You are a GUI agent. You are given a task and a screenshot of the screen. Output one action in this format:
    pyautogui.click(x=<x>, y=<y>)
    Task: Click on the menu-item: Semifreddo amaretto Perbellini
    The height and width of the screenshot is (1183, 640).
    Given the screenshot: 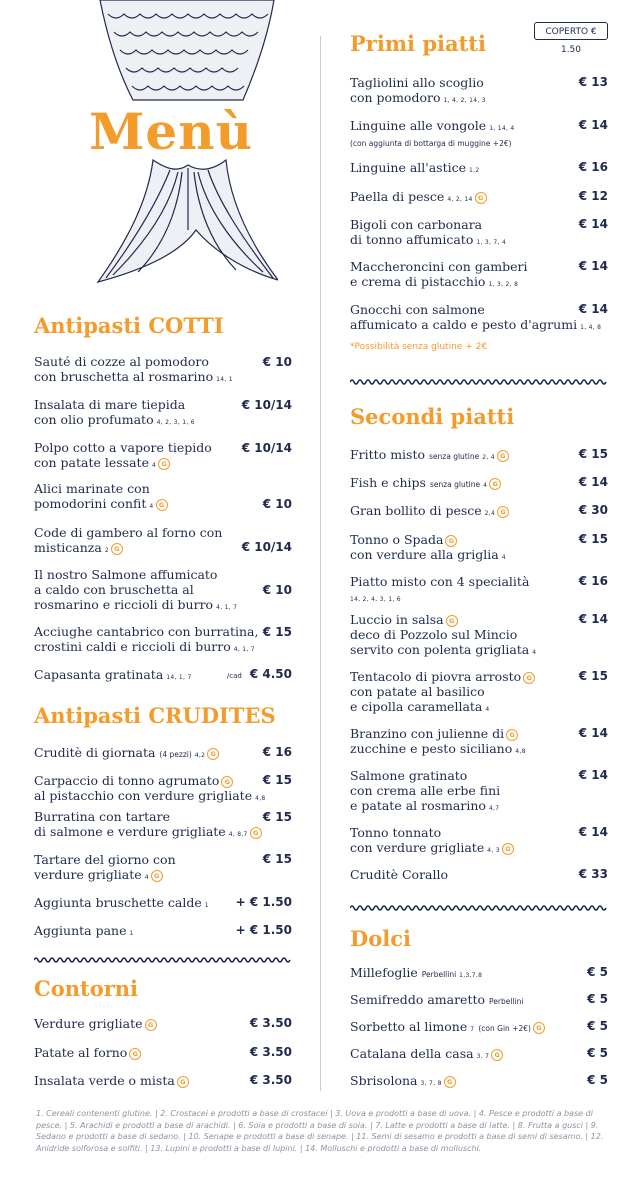 What is the action you would take?
    pyautogui.click(x=437, y=999)
    